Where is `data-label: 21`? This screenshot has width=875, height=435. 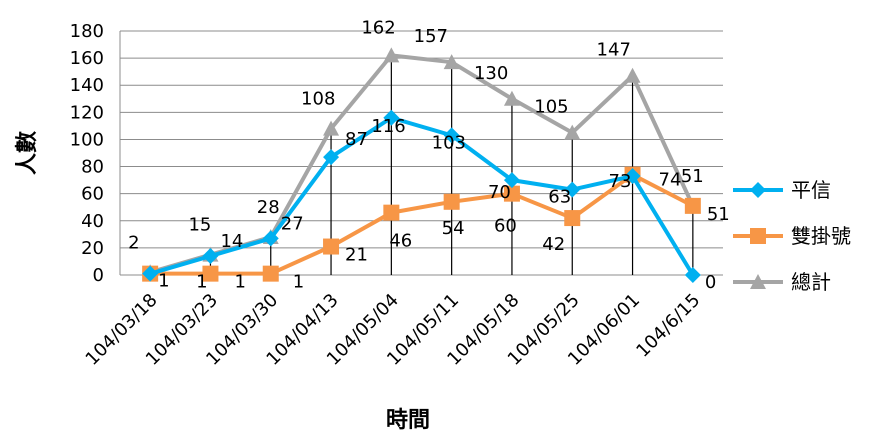
data-label: 21 is located at coordinates (356, 255).